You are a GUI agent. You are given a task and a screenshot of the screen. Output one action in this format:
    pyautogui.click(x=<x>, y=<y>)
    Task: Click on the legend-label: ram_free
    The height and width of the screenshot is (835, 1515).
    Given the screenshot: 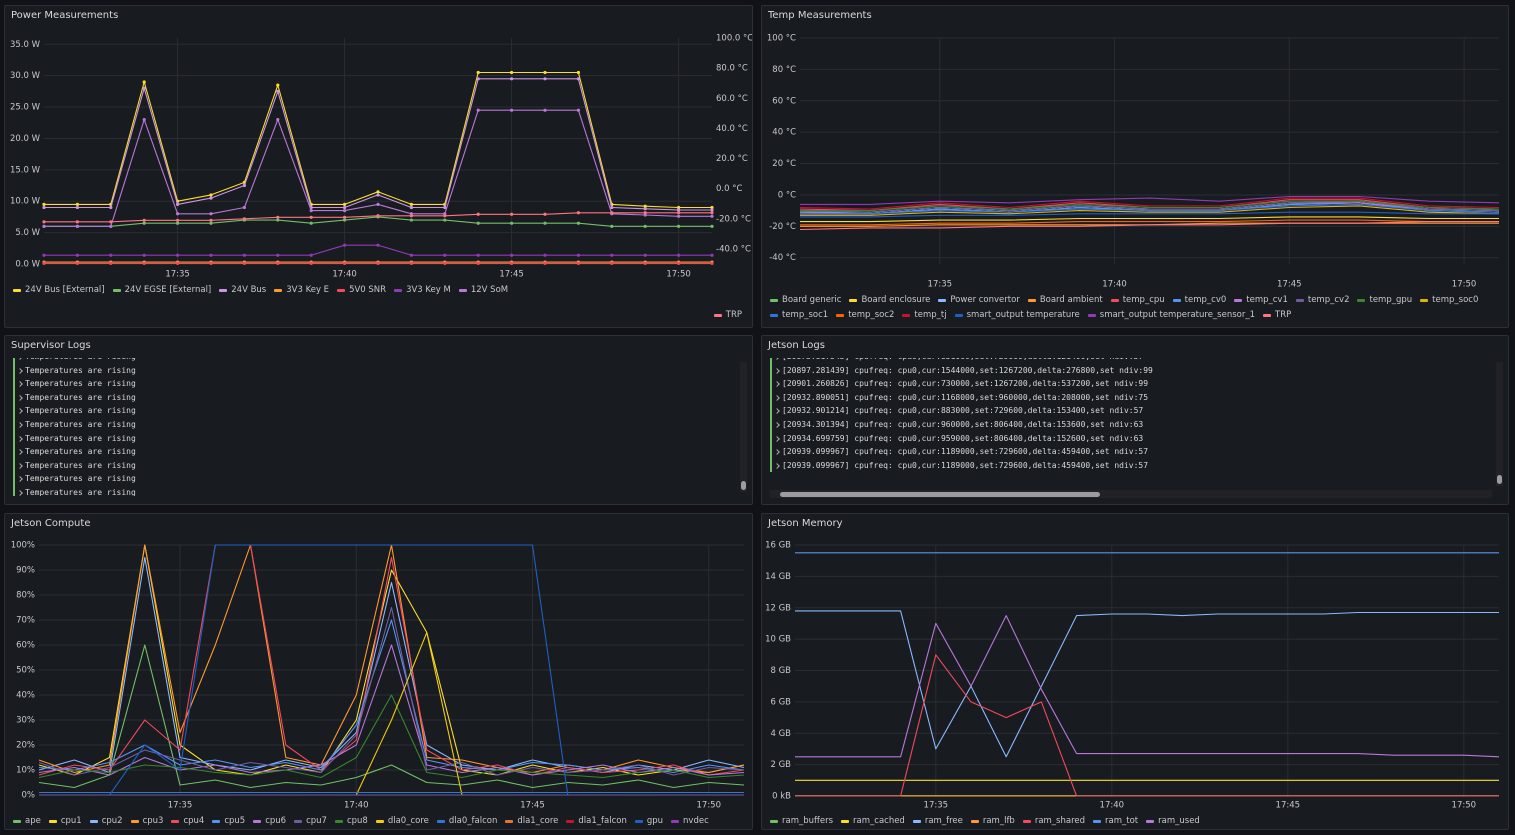 What is the action you would take?
    pyautogui.click(x=943, y=821)
    